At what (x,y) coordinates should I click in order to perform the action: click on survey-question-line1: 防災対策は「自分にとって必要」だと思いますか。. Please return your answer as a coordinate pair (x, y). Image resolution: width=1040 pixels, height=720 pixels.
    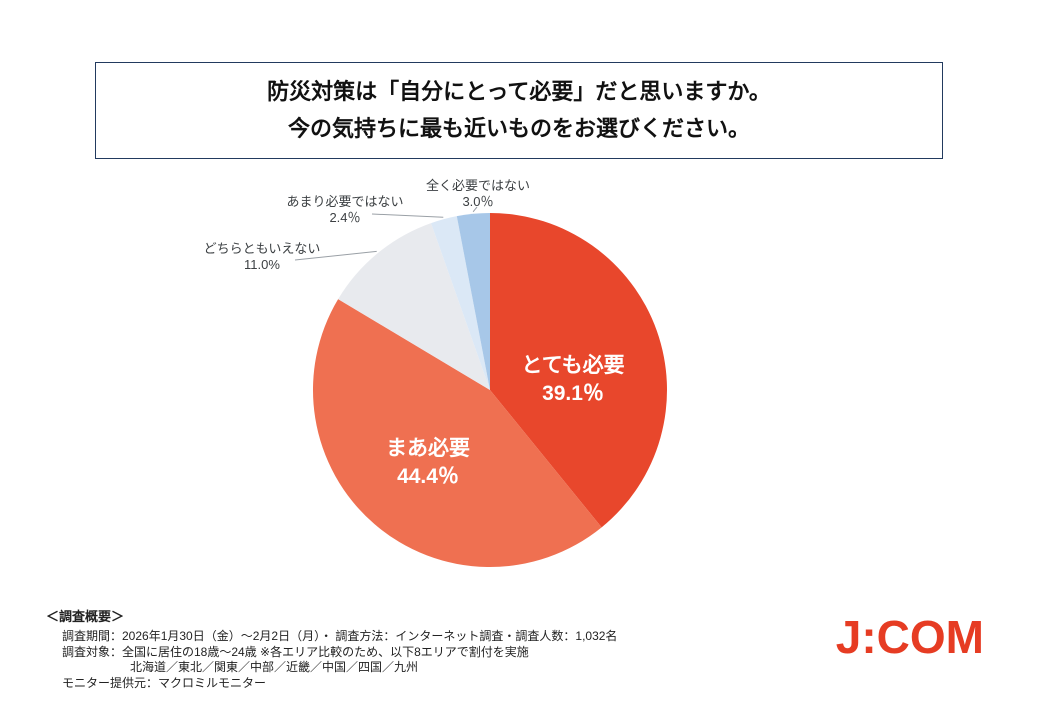
    Looking at the image, I should click on (519, 92).